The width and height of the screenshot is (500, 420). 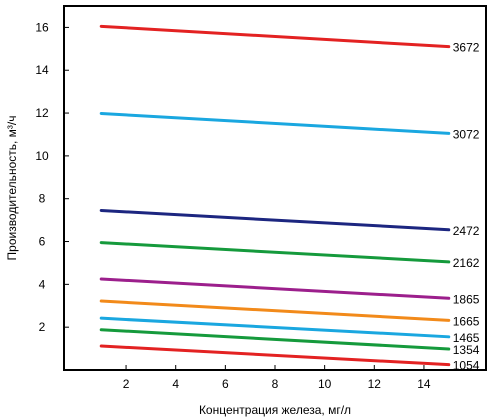 I want to click on y-axis-title: Производительность, м³/ч, so click(x=12, y=188).